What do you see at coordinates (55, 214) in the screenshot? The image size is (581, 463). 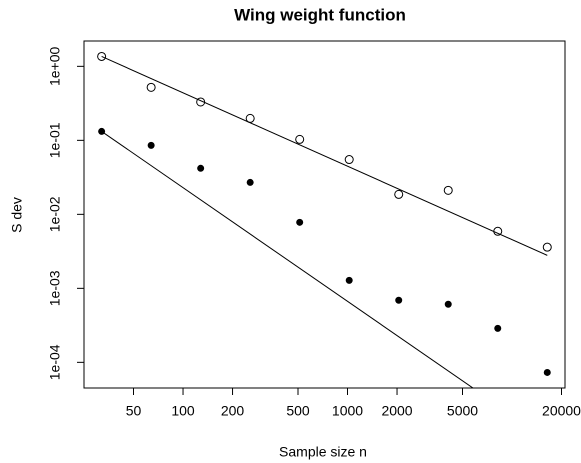 I see `y-tick-label: 1e-02` at bounding box center [55, 214].